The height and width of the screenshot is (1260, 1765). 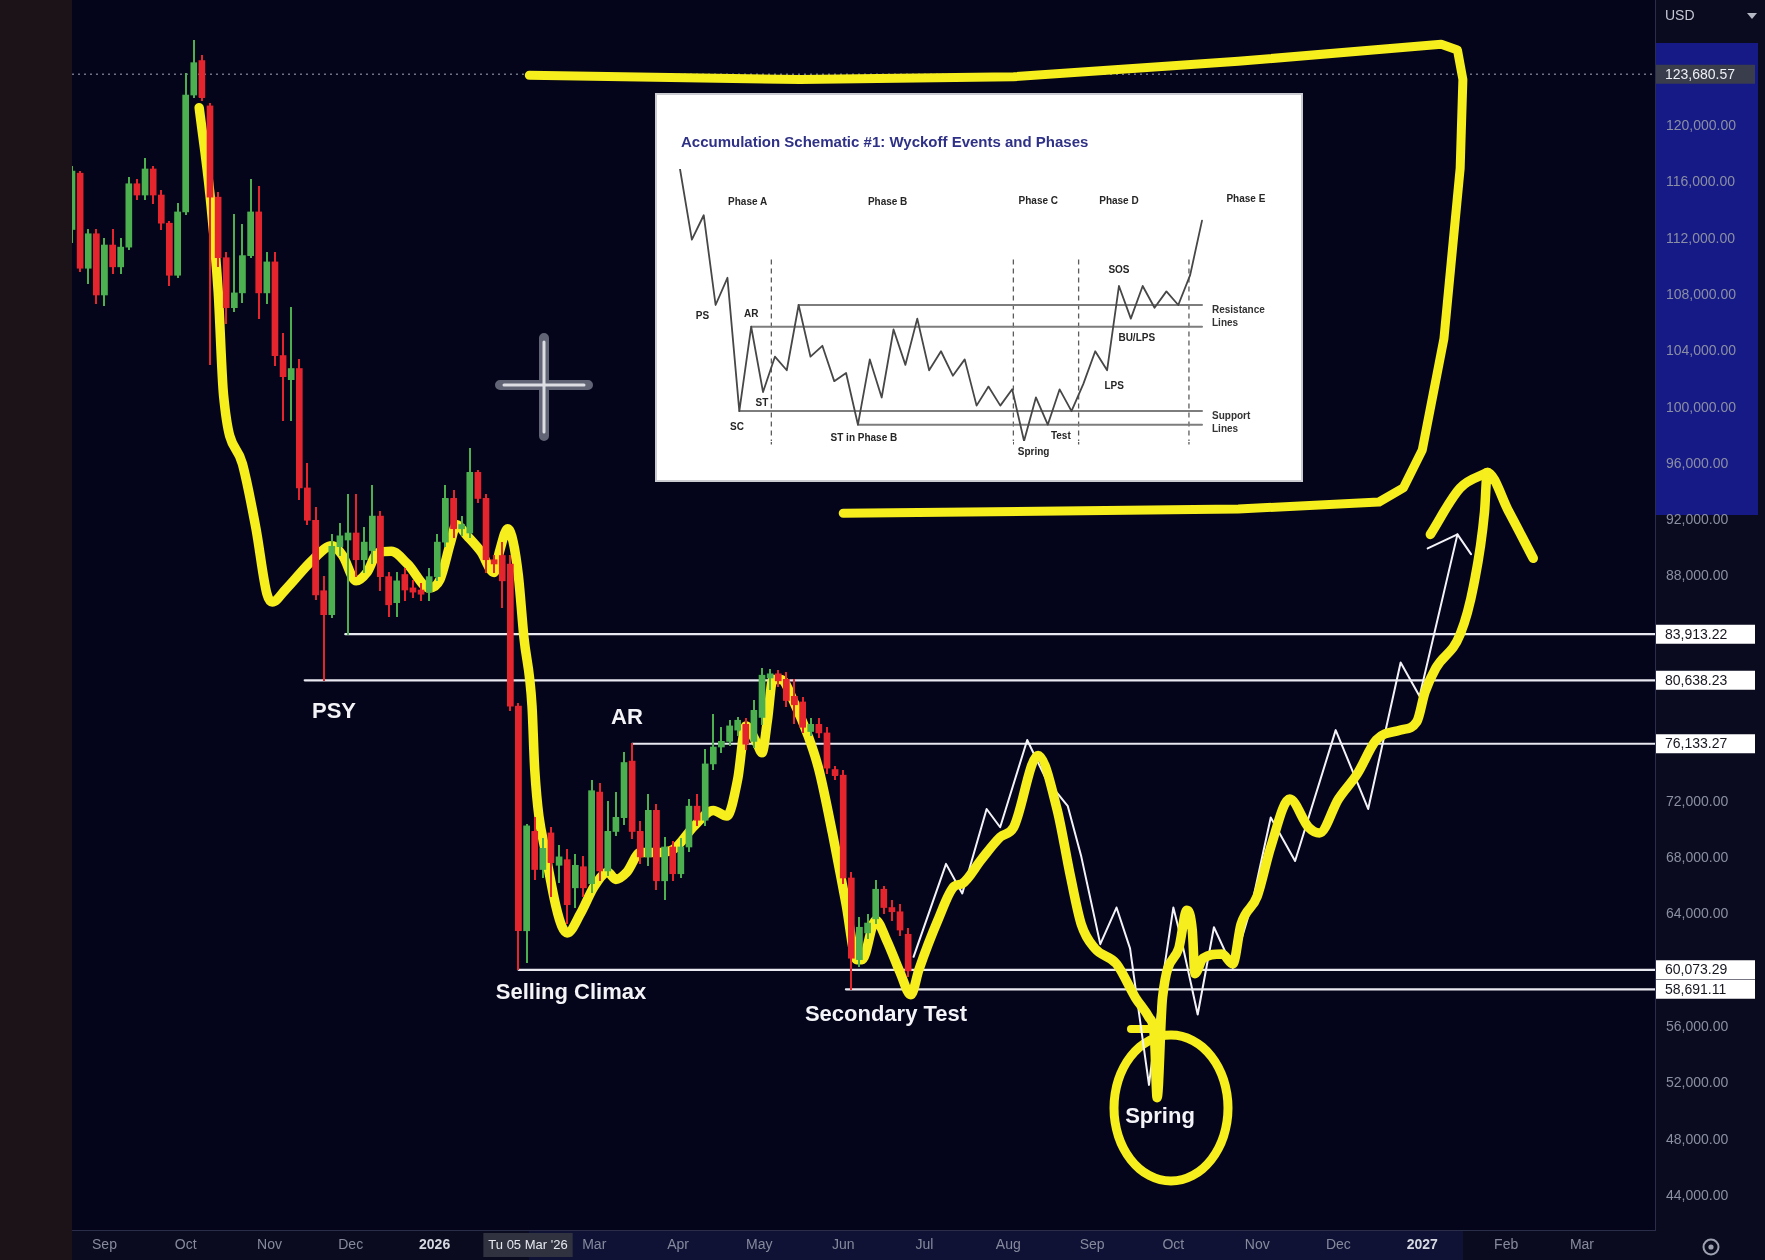 I want to click on y-tick-label: 92,000.00, so click(x=1697, y=519).